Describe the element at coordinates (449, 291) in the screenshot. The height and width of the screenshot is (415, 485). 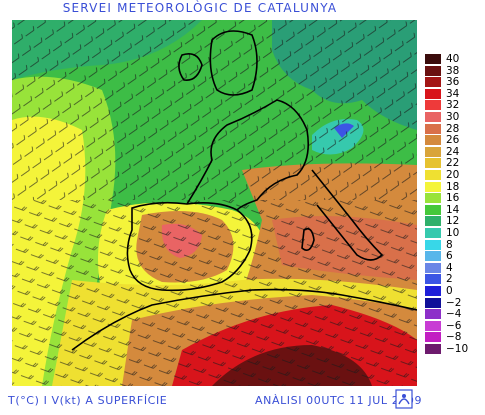
I see `legend-label: 0` at that location.